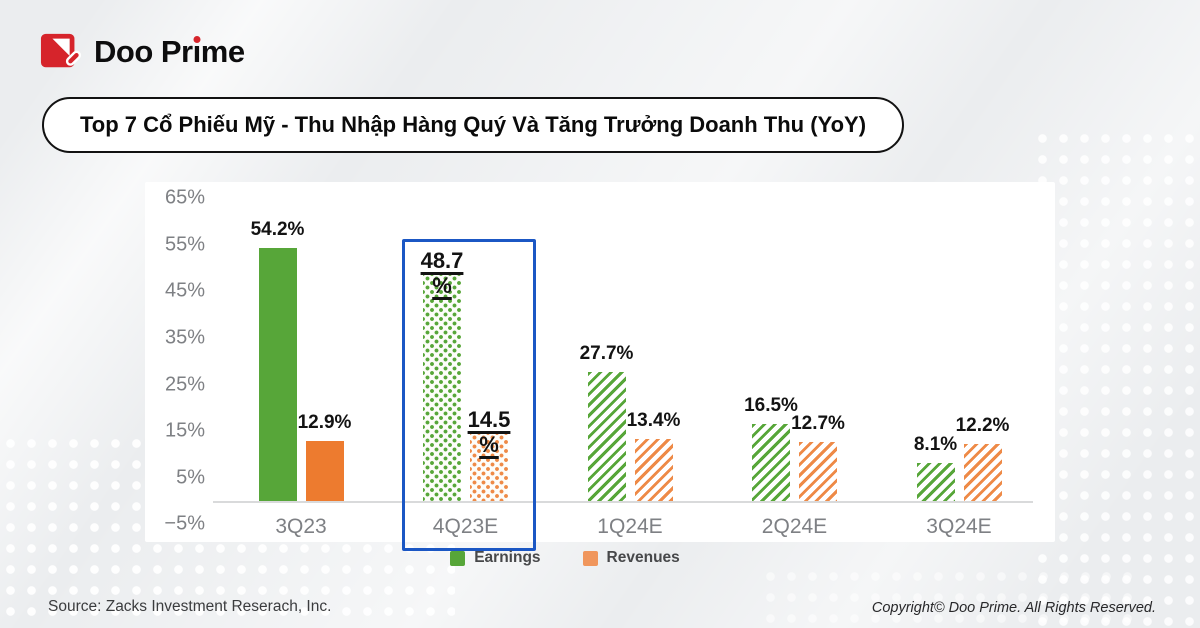 The height and width of the screenshot is (628, 1200). What do you see at coordinates (771, 462) in the screenshot?
I see `bar-earnings-2q24e` at bounding box center [771, 462].